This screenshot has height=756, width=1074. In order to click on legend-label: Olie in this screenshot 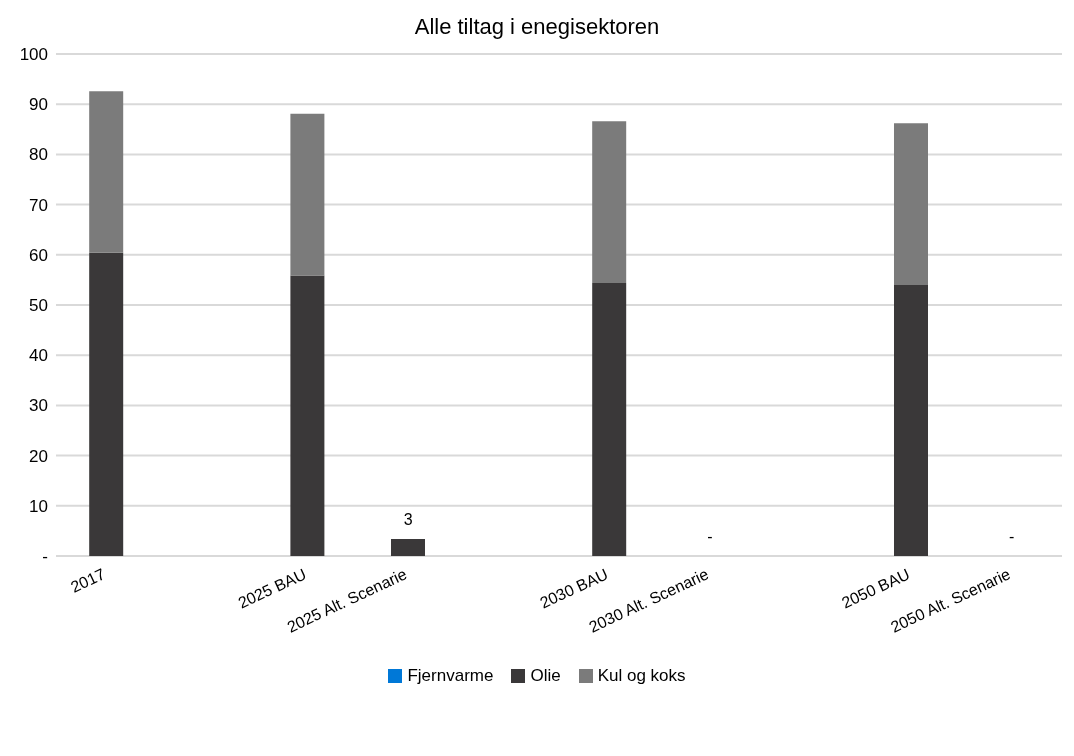, I will do `click(545, 676)`.